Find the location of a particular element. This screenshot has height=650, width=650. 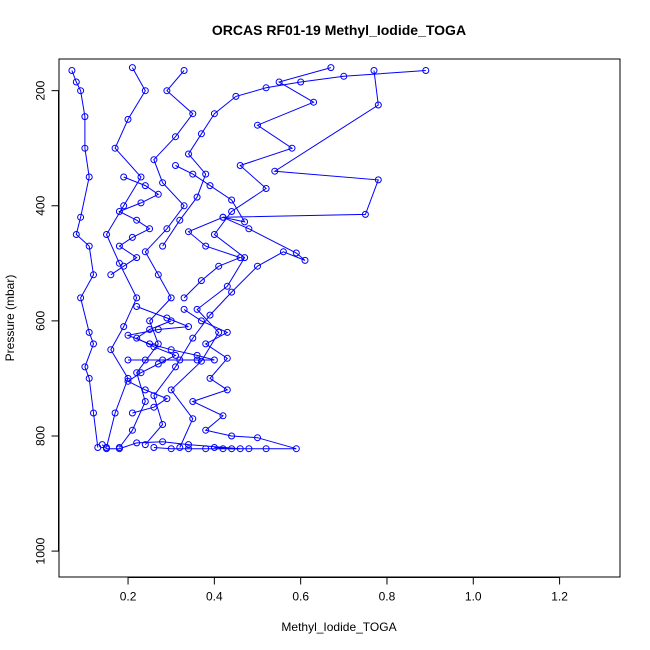

y-tick-label: 800 is located at coordinates (41, 436).